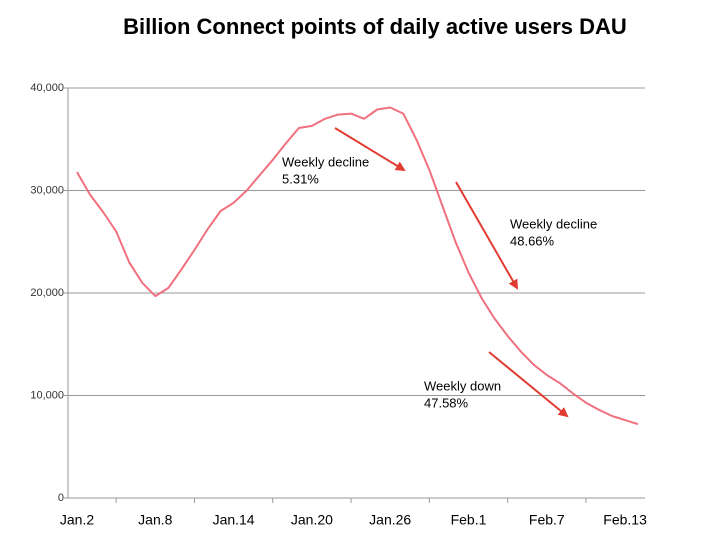 Image resolution: width=705 pixels, height=543 pixels. I want to click on x-tick-label: Jan.26, so click(390, 520).